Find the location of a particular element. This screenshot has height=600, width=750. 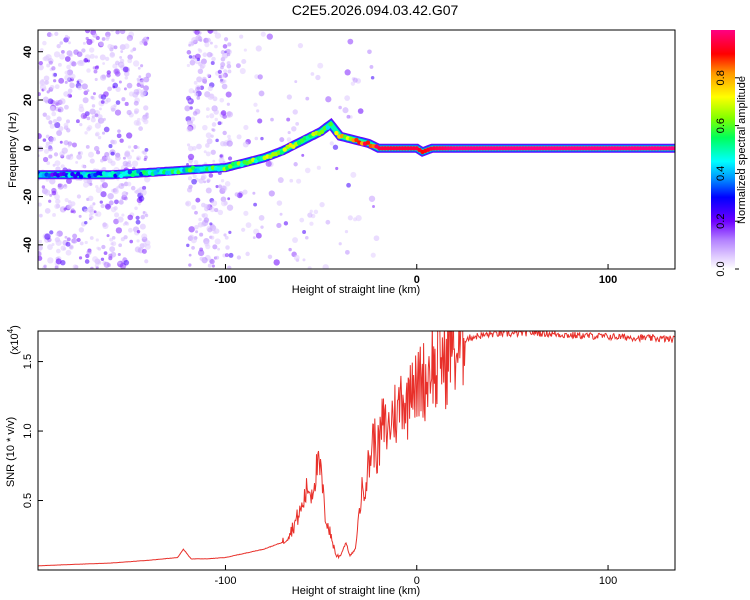

spectrogram-x-ticks: -100 0 100 is located at coordinates (415, 275).